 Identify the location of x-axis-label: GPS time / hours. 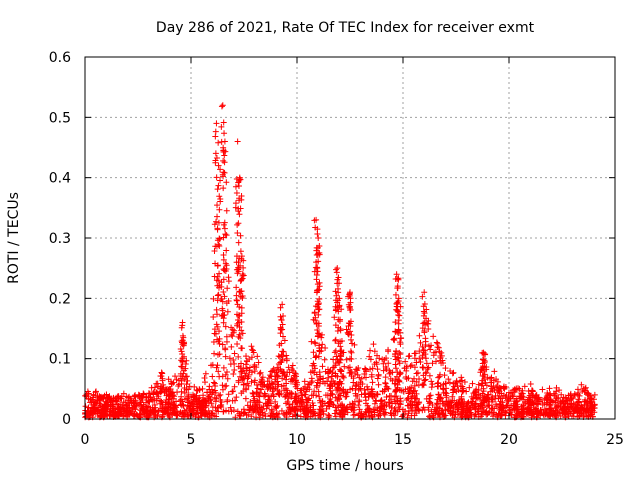
(344, 466).